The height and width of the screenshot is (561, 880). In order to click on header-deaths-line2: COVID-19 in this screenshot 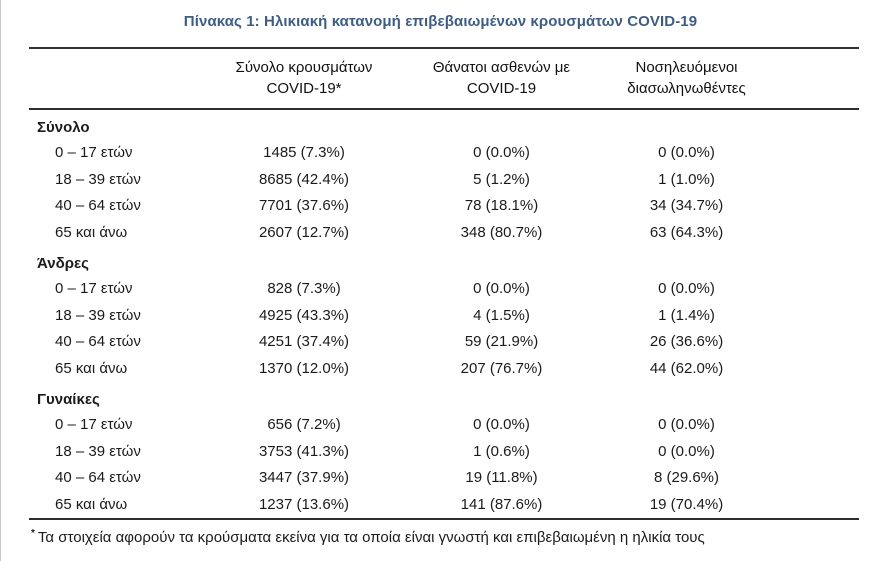, I will do `click(501, 88)`.